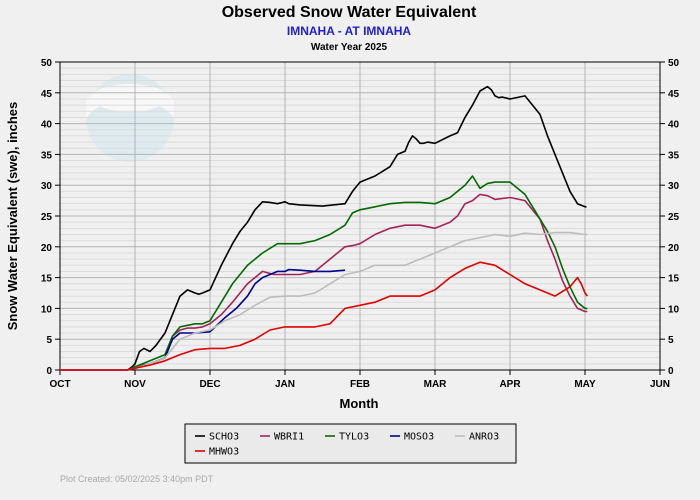 This screenshot has height=500, width=700. Describe the element at coordinates (585, 384) in the screenshot. I see `x-tick-label: MAY` at that location.